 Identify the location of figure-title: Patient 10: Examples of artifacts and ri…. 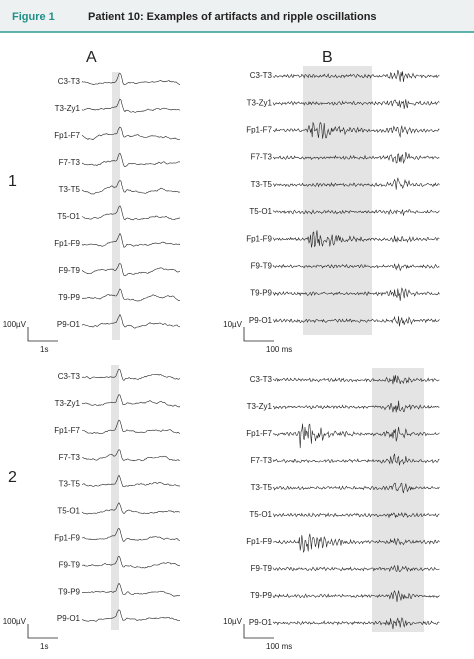
(232, 17).